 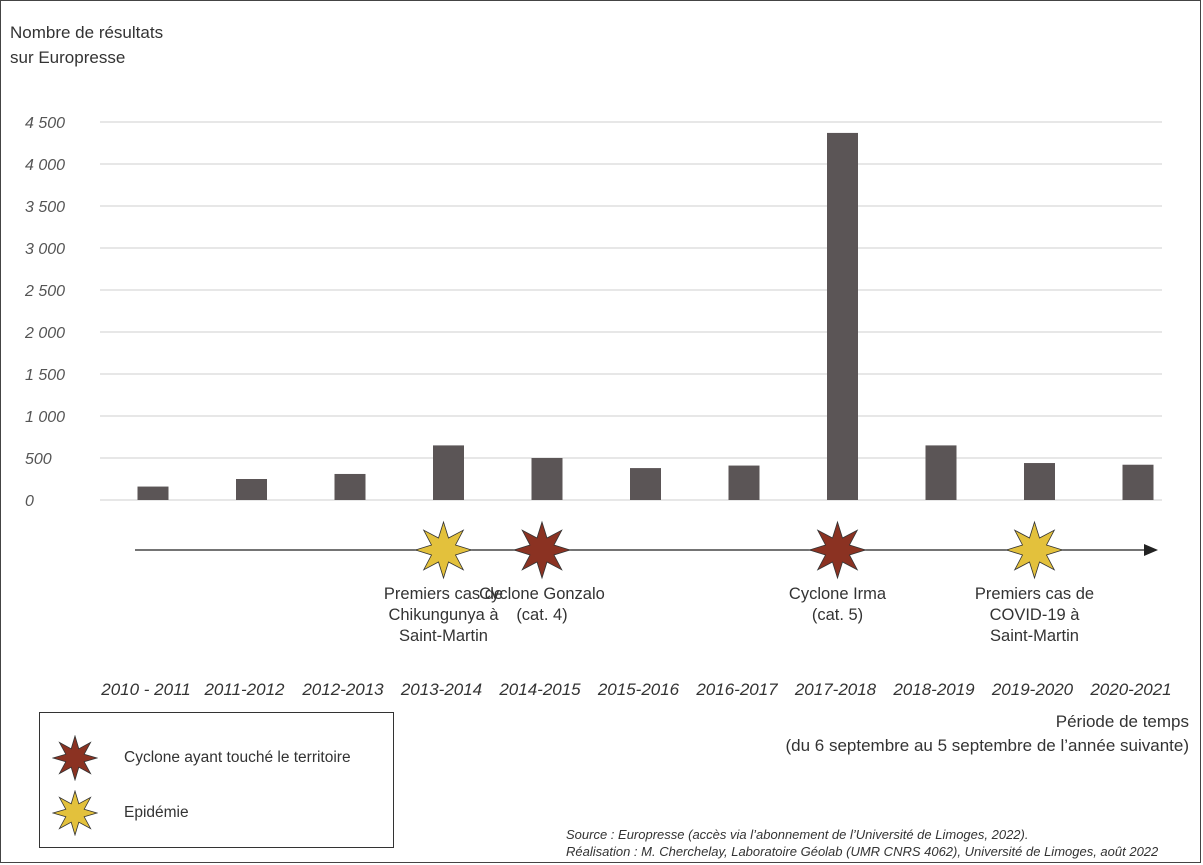 I want to click on event-label: Cyclone Irma (cat. 5), so click(x=837, y=604).